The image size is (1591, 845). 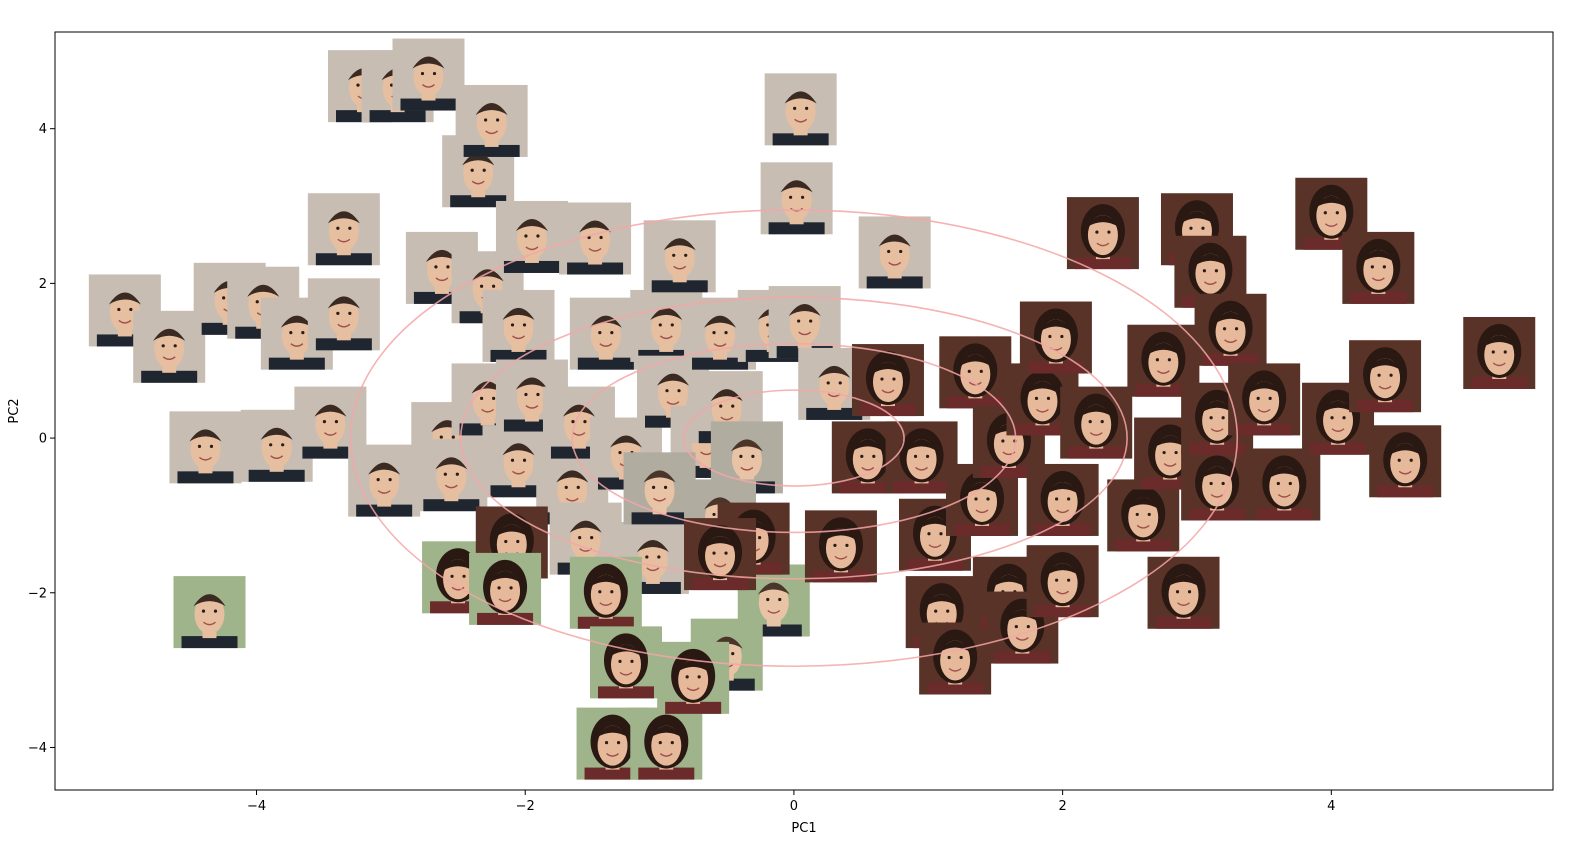 I want to click on x-tick-label: −2, so click(x=525, y=806).